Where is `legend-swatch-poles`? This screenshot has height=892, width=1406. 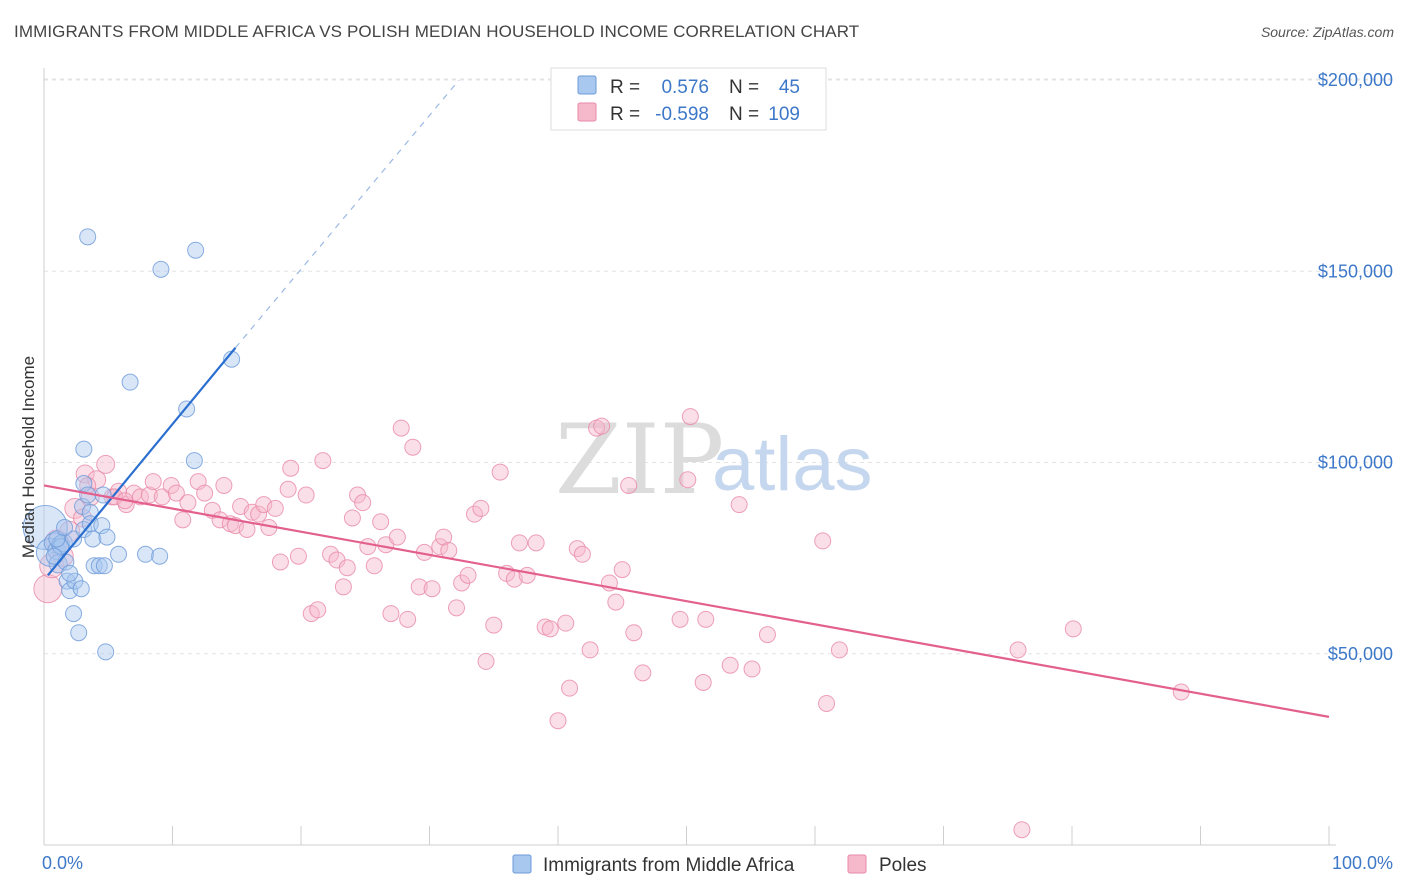 legend-swatch-poles is located at coordinates (587, 112).